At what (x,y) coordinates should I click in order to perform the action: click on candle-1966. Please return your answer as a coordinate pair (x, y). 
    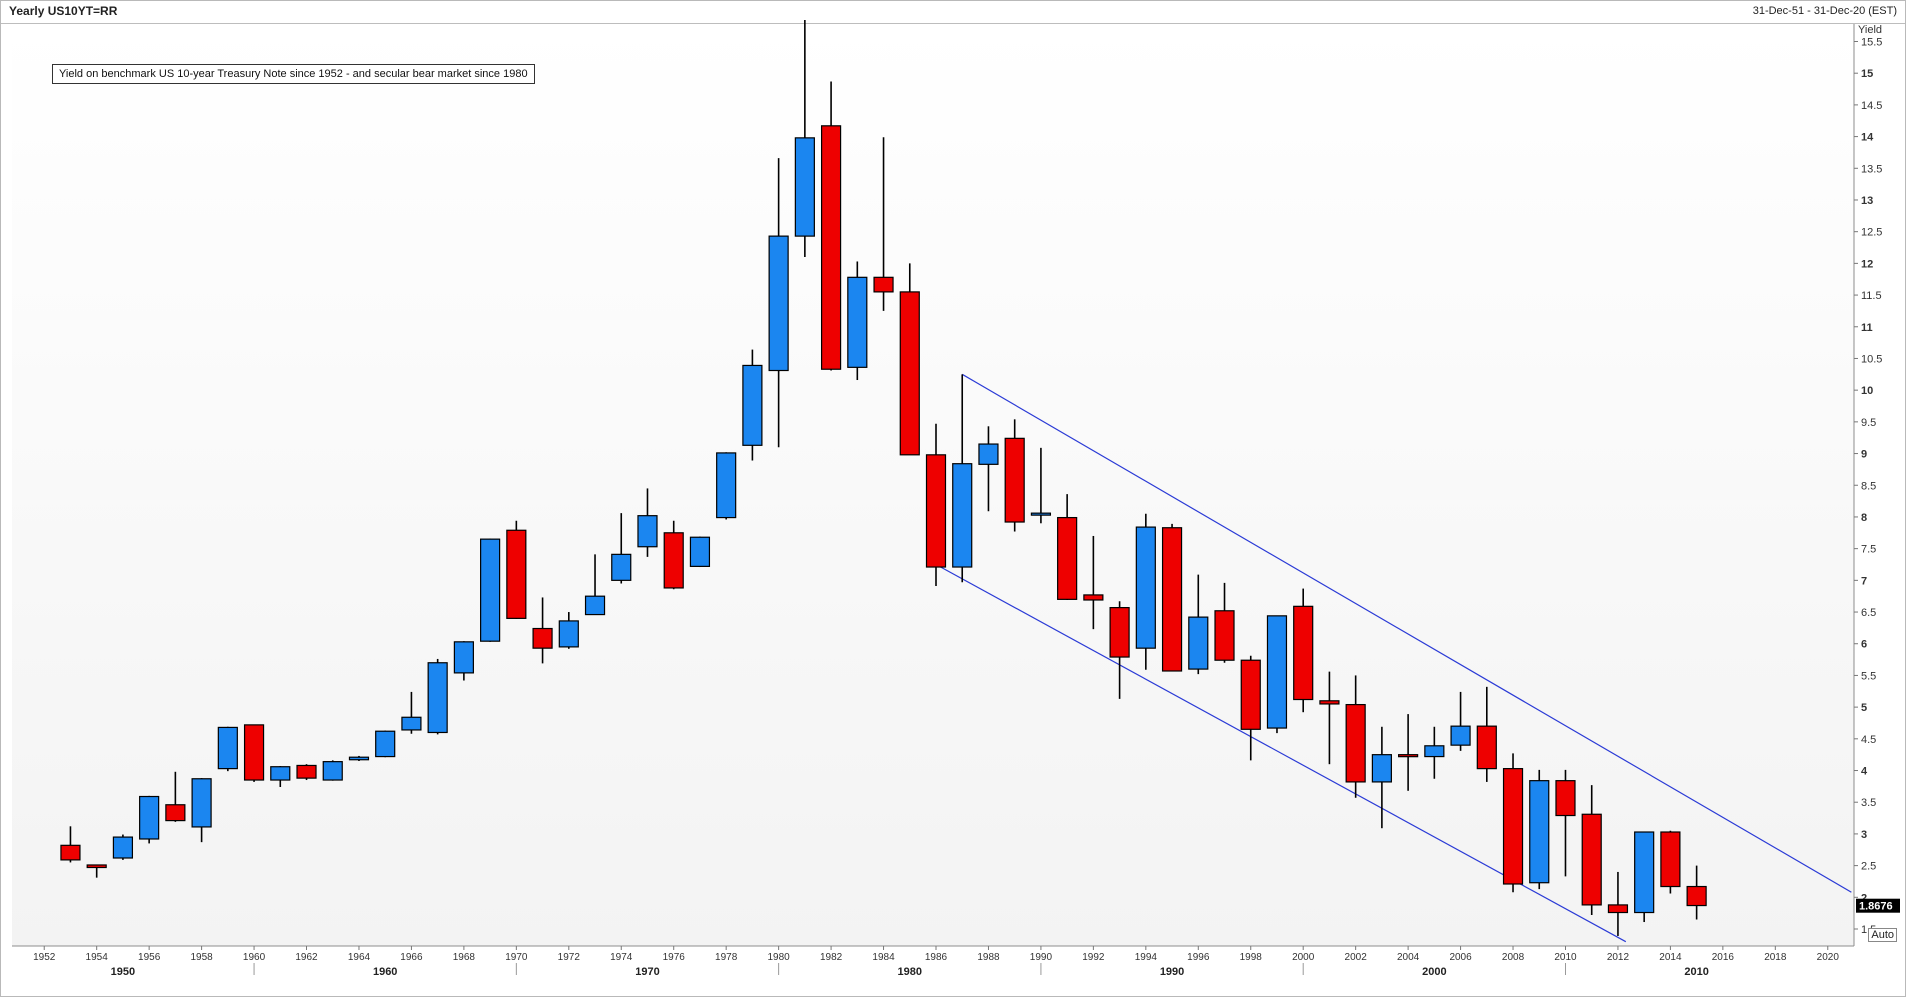
    Looking at the image, I should click on (411, 712).